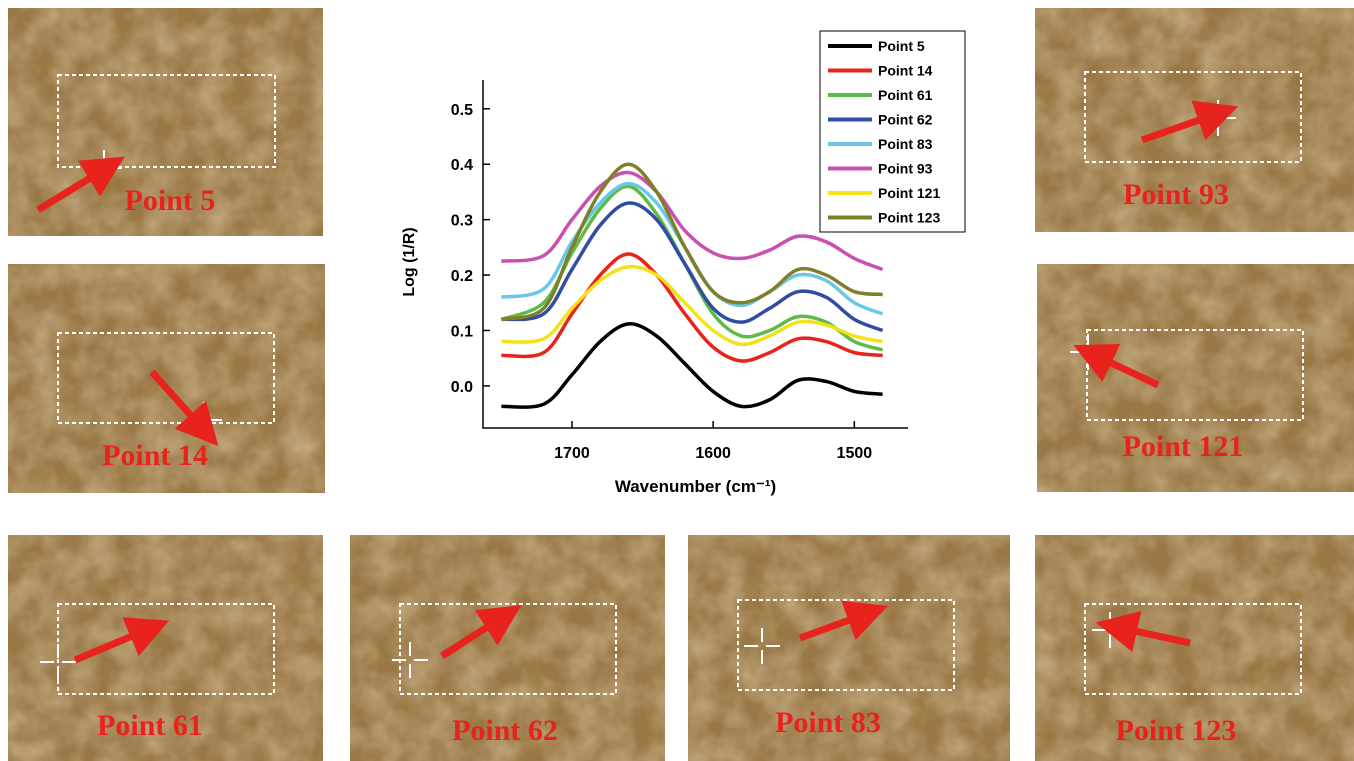  Describe the element at coordinates (462, 331) in the screenshot. I see `y-tick-label: 0.1` at that location.